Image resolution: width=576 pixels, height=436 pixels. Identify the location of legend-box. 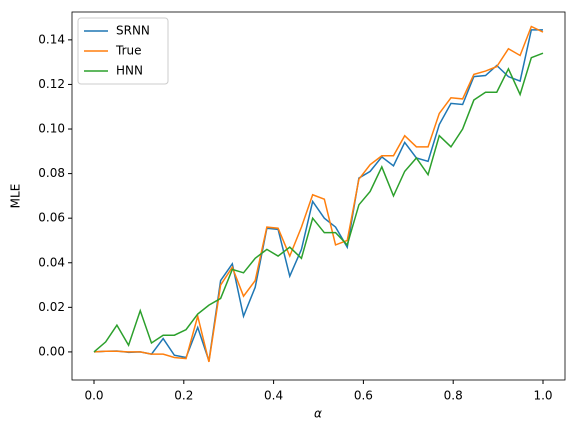
(123, 51).